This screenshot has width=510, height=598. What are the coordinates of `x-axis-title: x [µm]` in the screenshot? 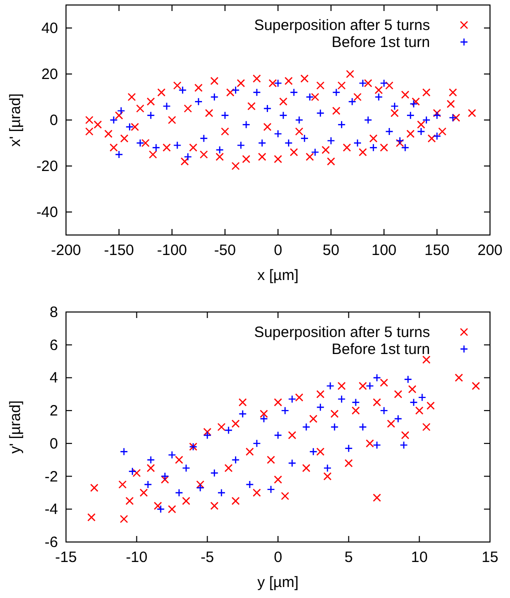 It's located at (278, 275).